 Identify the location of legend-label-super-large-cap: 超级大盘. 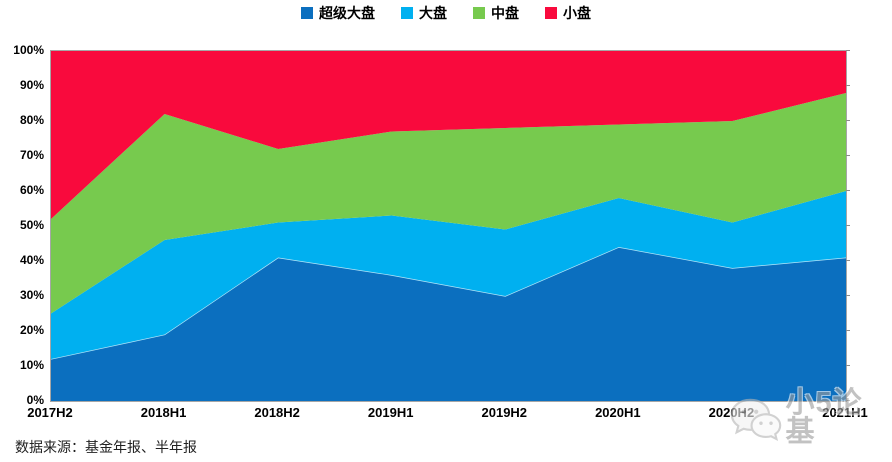
(347, 13).